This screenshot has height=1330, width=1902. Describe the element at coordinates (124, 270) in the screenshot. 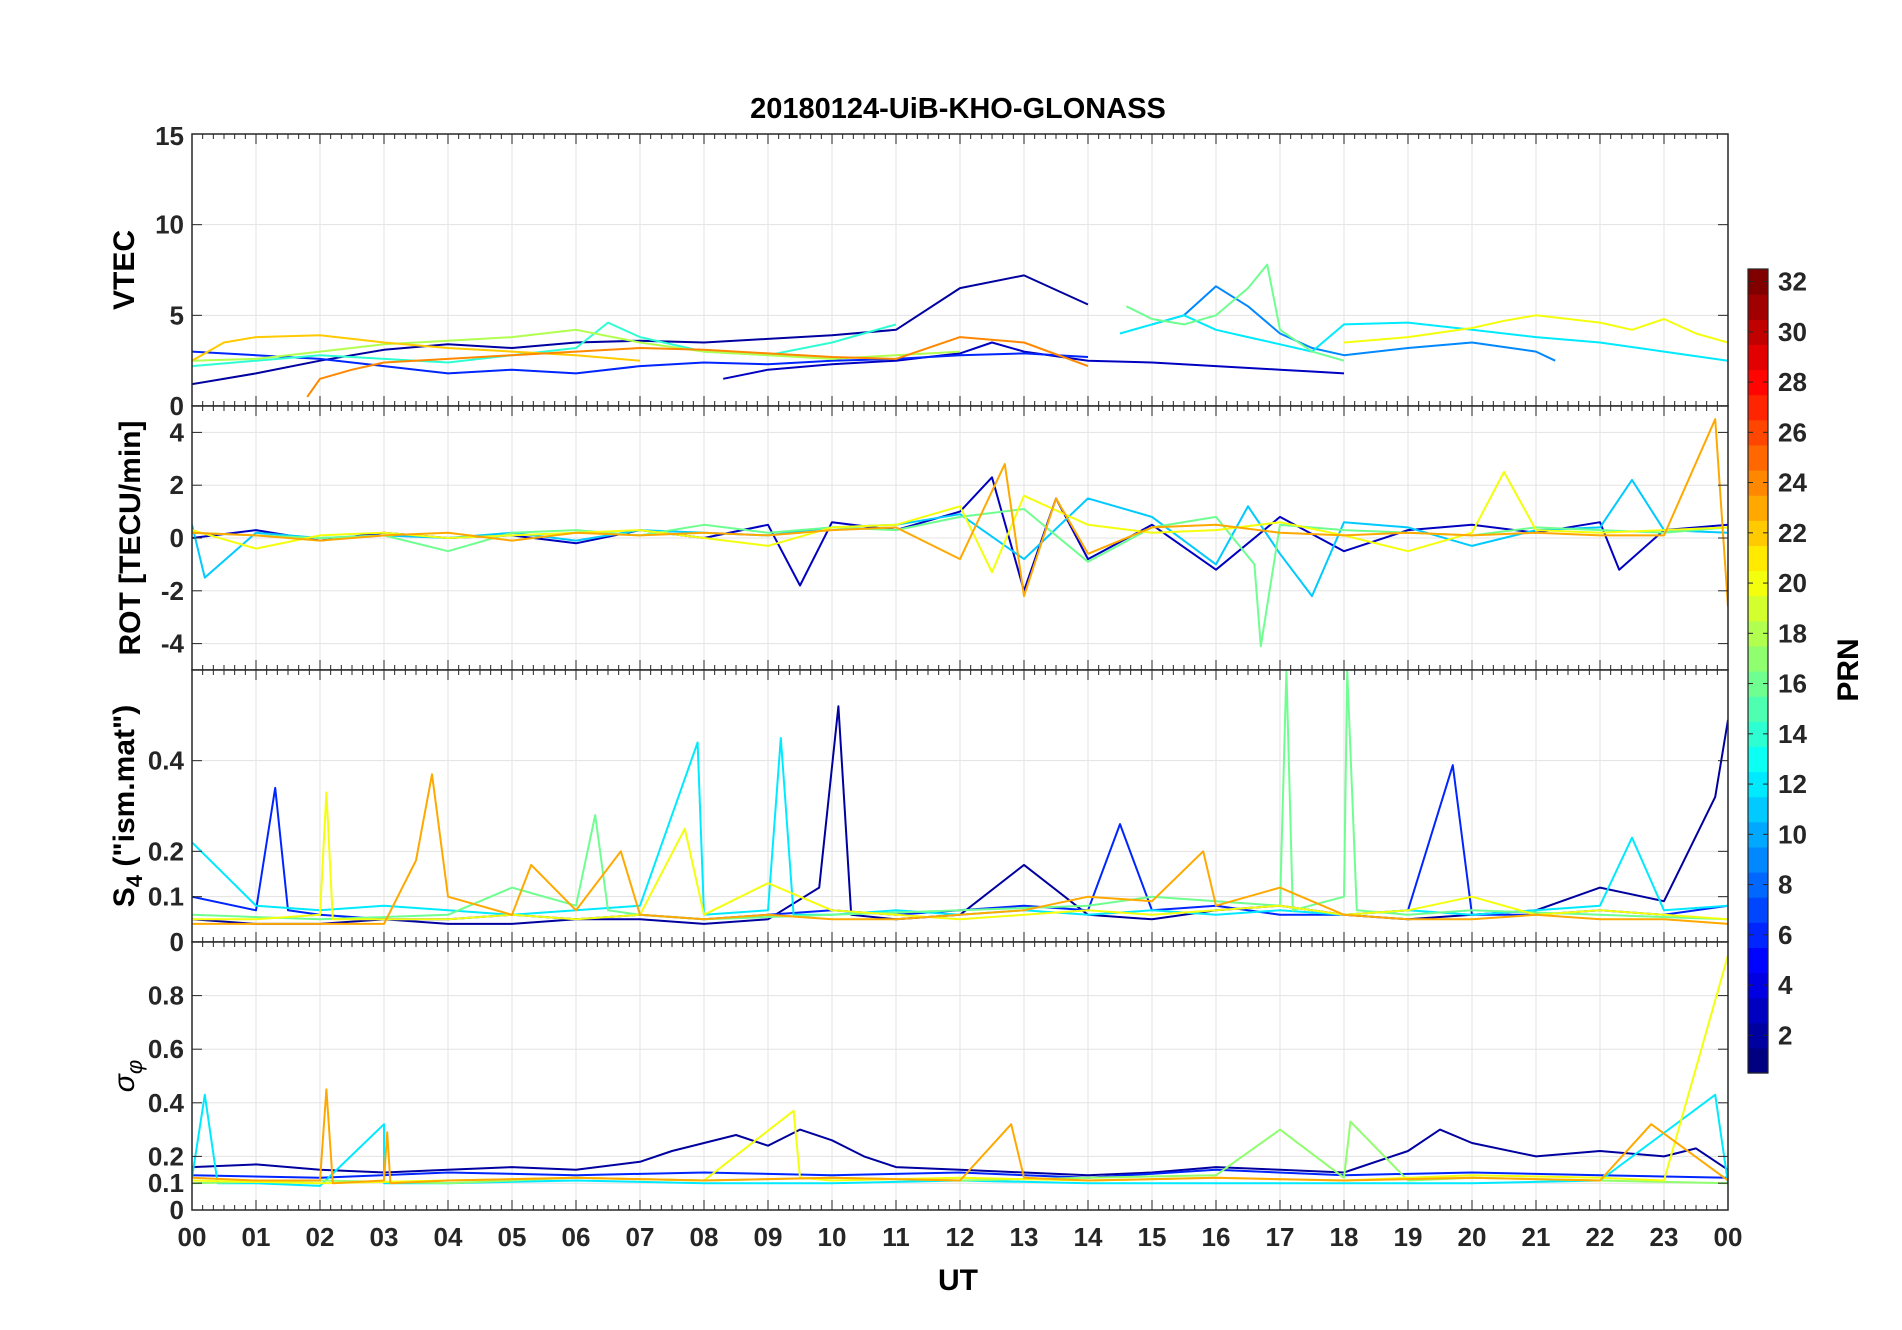

I see `y-axis-label: VTEC` at that location.